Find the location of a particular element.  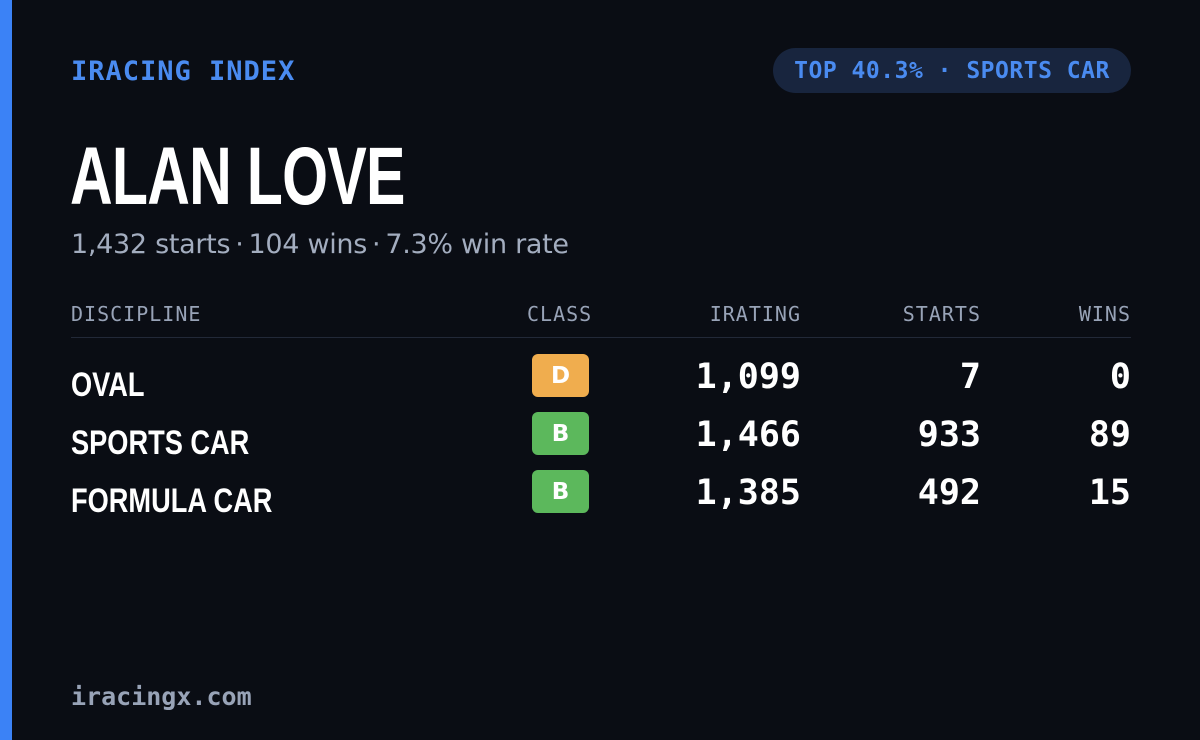

irating-value: 1,385 is located at coordinates (748, 493).